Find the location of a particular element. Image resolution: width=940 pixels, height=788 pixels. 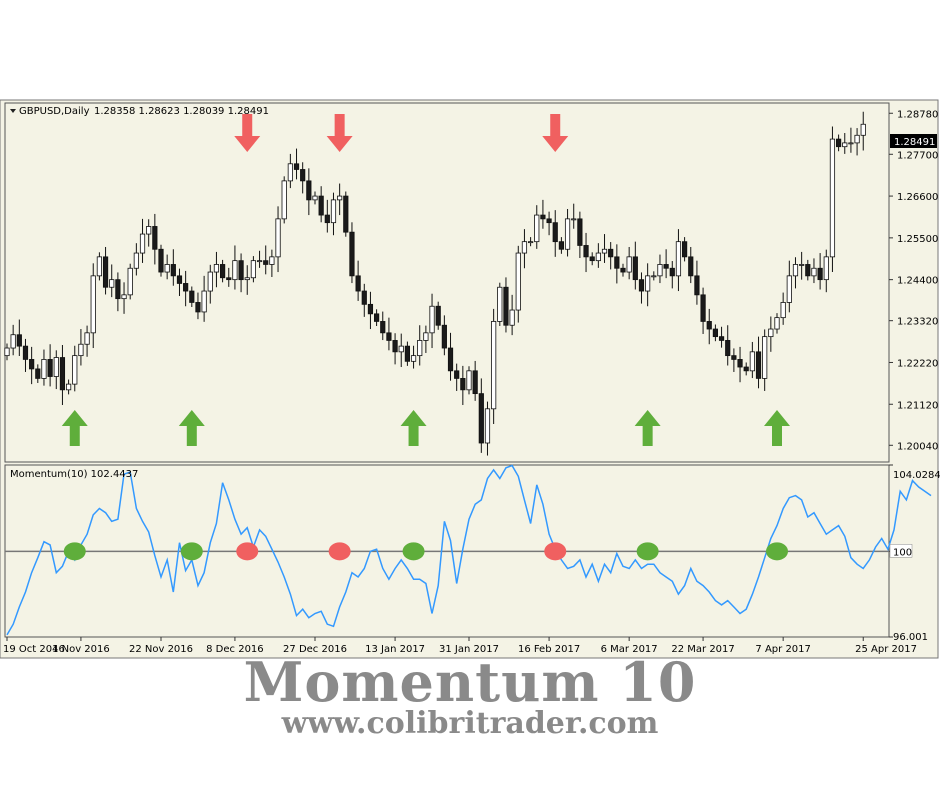

momentum-tick-label: 96.001 is located at coordinates (910, 637).